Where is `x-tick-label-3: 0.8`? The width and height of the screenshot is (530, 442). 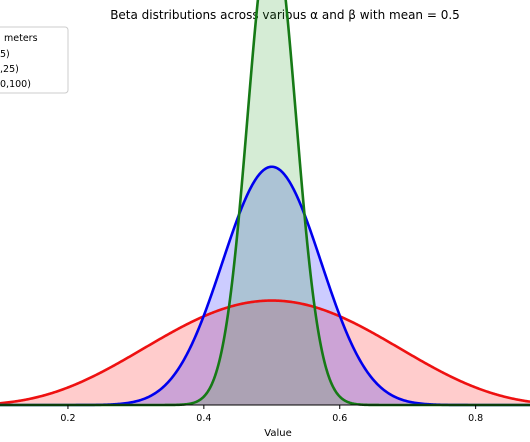 x-tick-label-3: 0.8 is located at coordinates (475, 418).